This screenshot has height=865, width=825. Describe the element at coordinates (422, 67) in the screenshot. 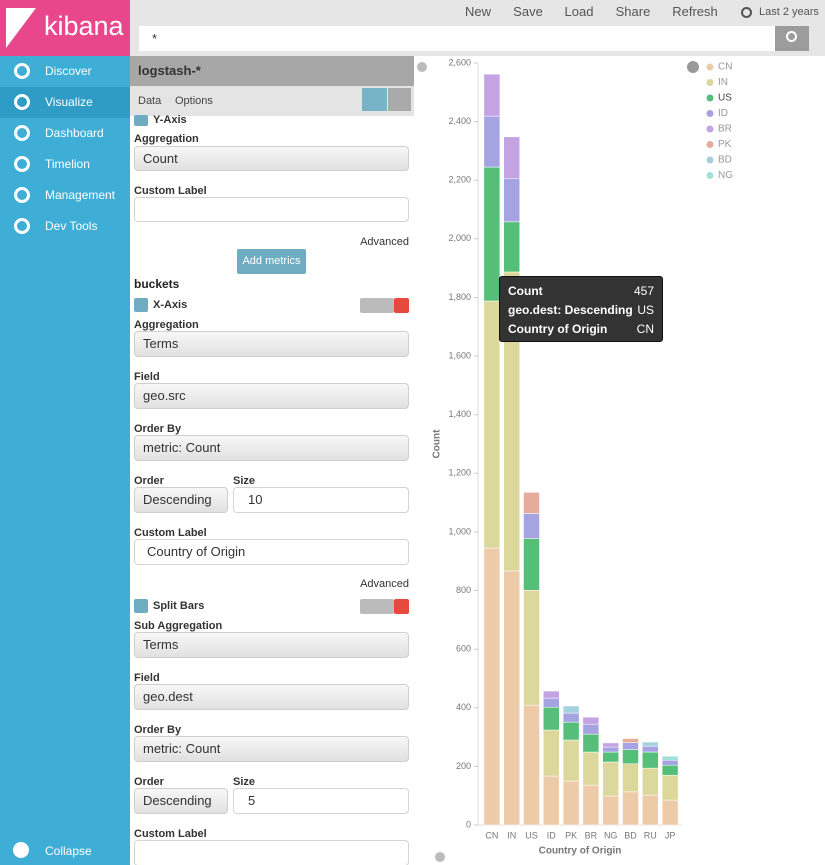

I see `nav-arrow` at that location.